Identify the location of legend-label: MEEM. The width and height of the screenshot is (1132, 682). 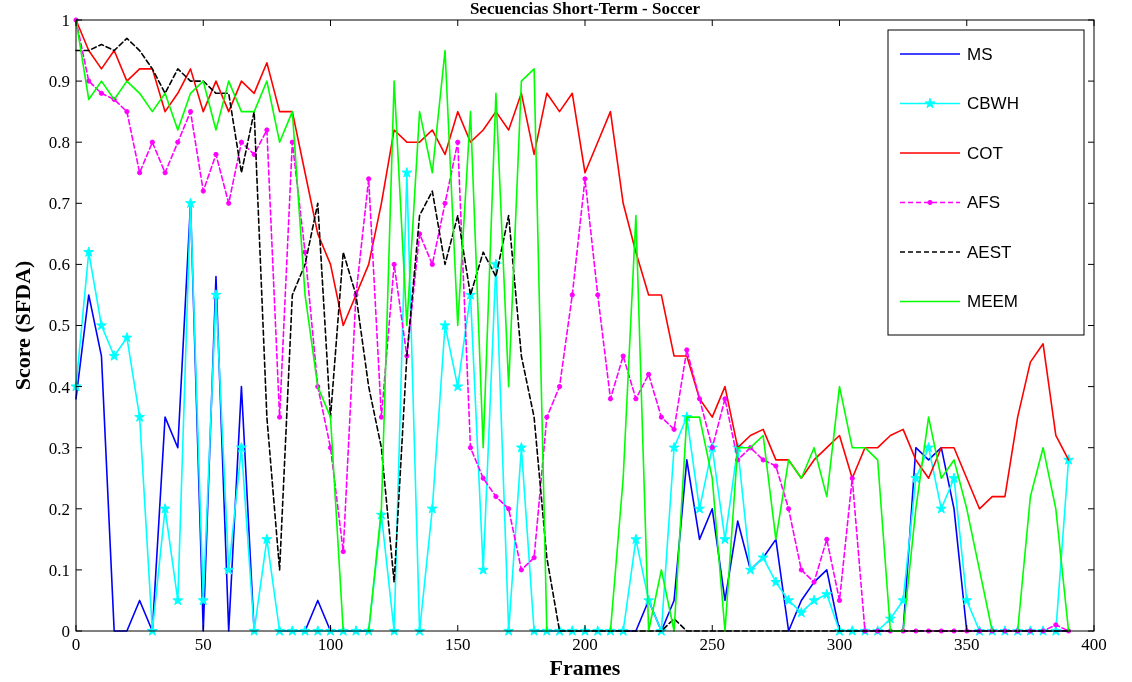
(992, 302).